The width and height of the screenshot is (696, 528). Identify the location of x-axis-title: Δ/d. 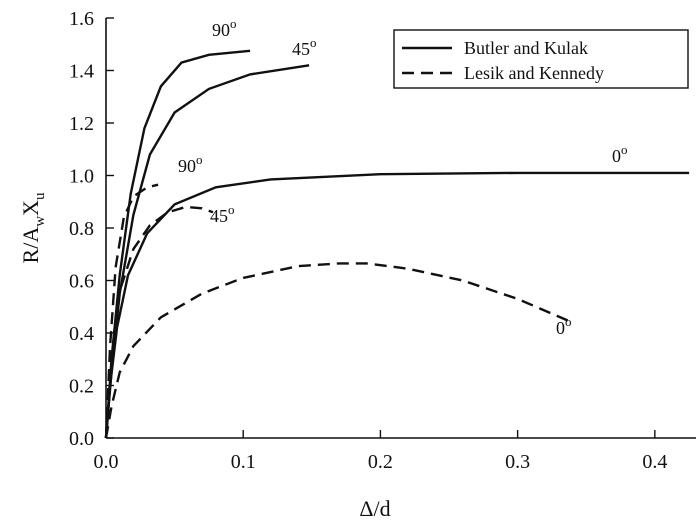
(374, 508).